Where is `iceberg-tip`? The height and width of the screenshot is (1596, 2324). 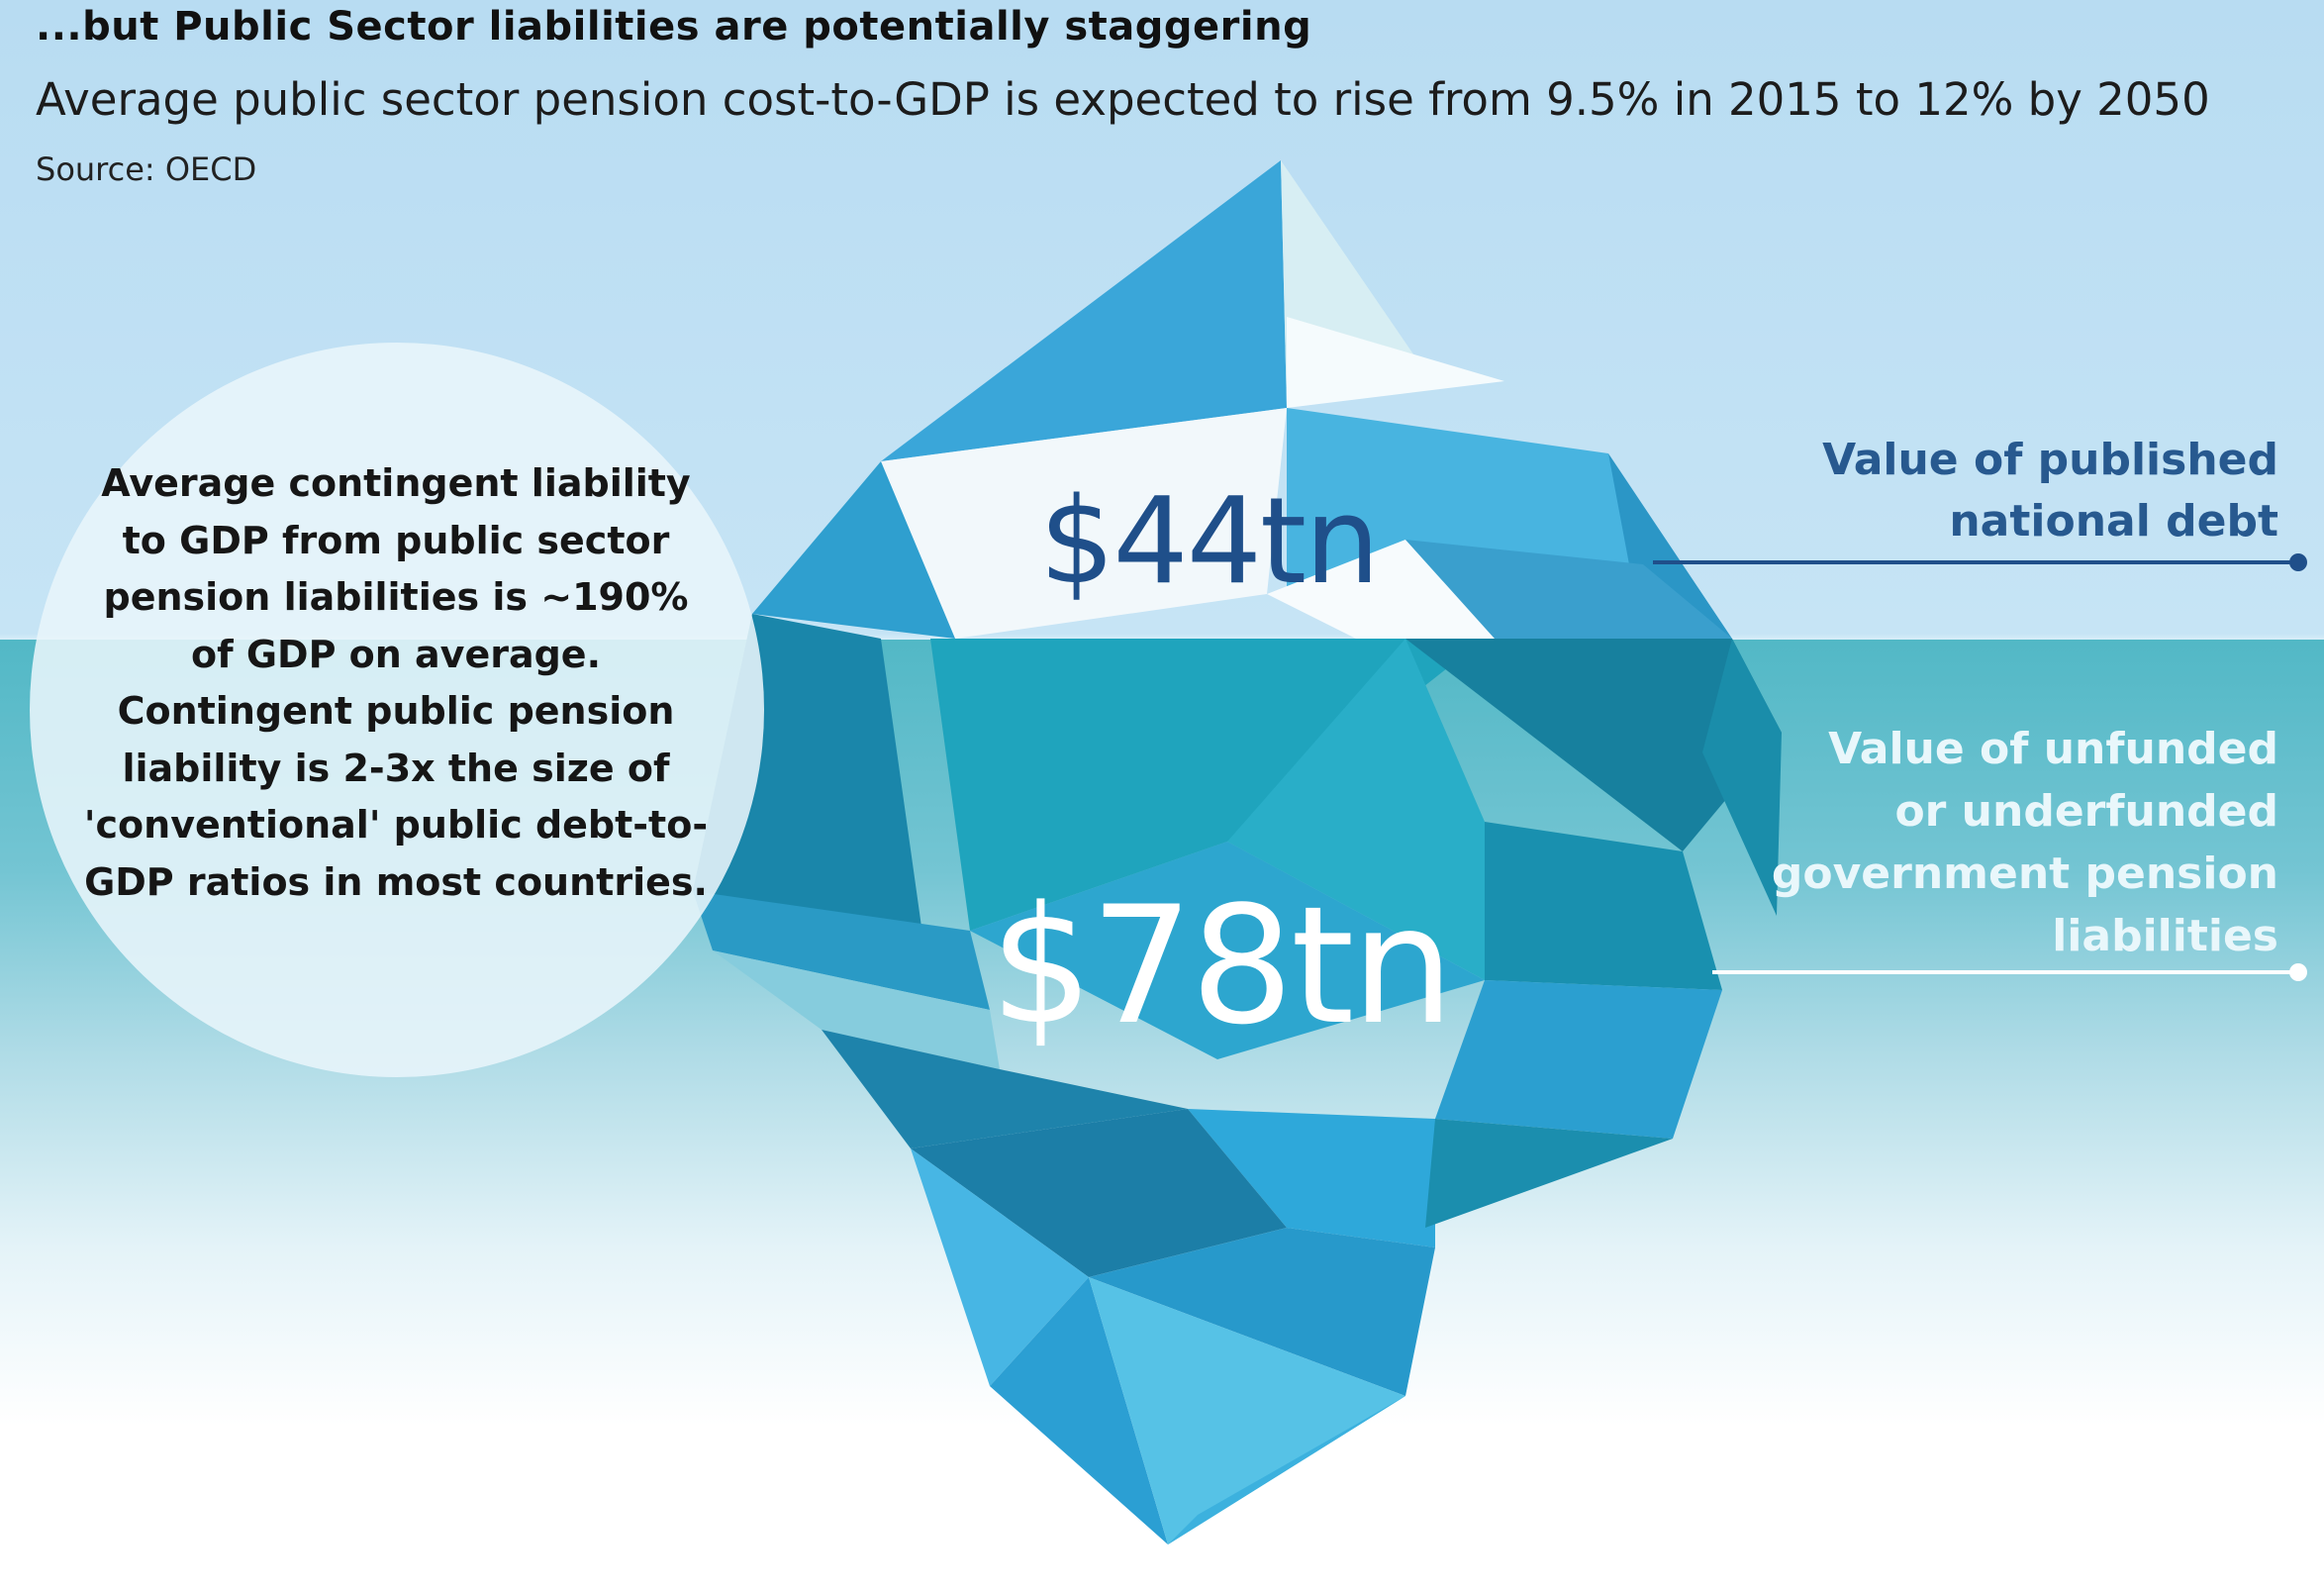 iceberg-tip is located at coordinates (1242, 399).